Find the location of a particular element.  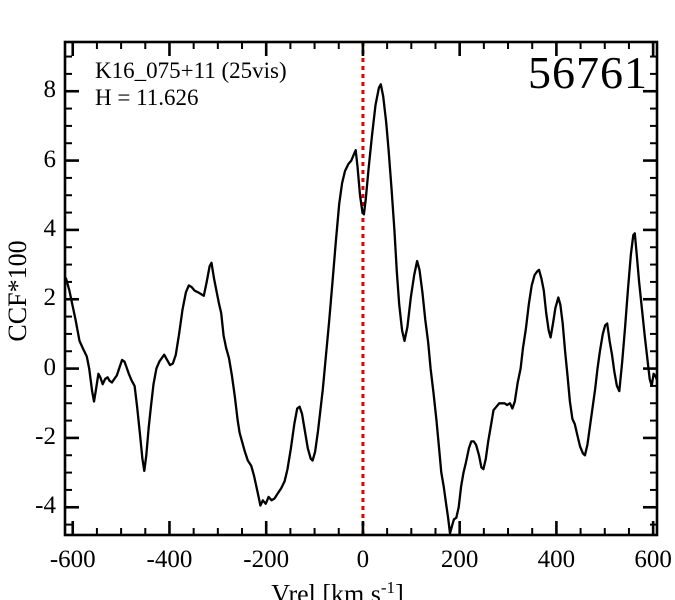

x-axis-title-superscript: -1 is located at coordinates (388, 587).